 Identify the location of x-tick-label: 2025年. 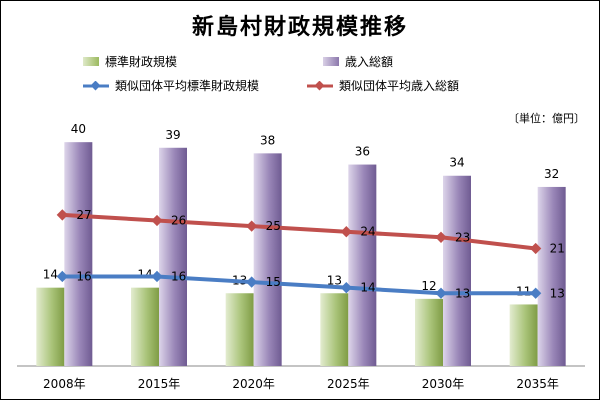
(348, 384).